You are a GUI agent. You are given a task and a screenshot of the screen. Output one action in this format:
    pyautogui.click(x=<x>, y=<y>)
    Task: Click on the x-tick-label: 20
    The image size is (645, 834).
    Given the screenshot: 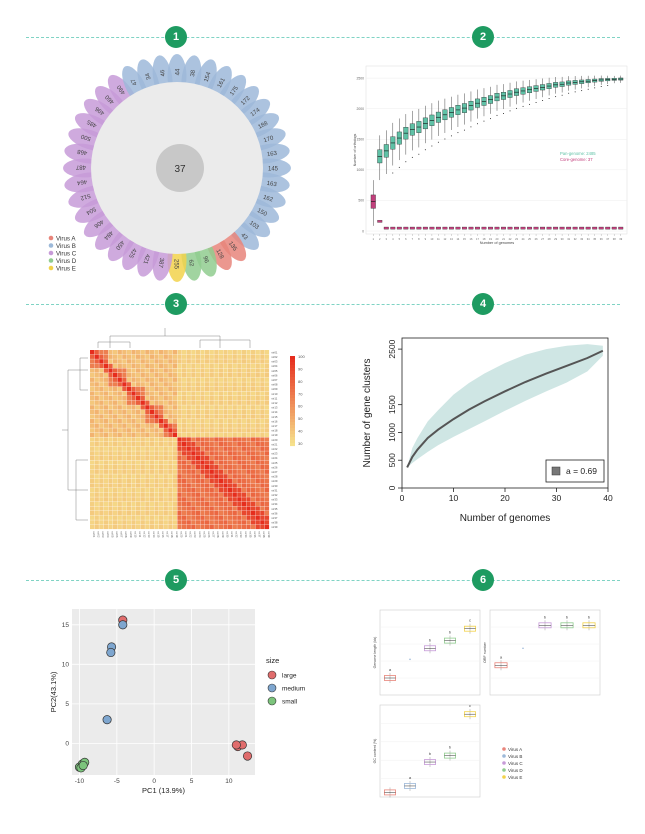 What is the action you would take?
    pyautogui.click(x=497, y=239)
    